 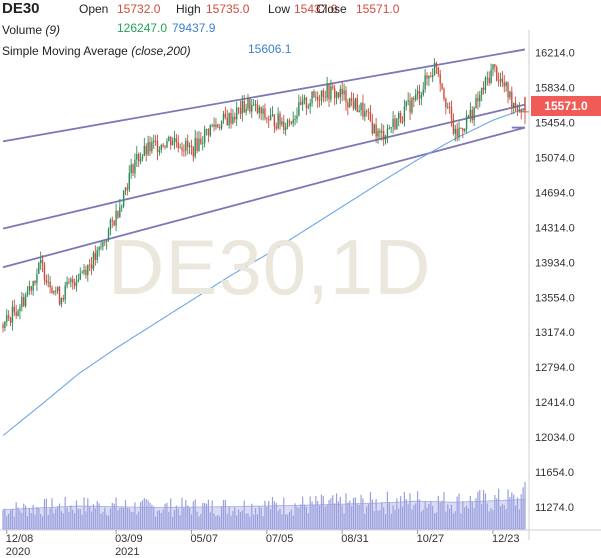 I want to click on y-tick-label: 11274.0, so click(x=554, y=508).